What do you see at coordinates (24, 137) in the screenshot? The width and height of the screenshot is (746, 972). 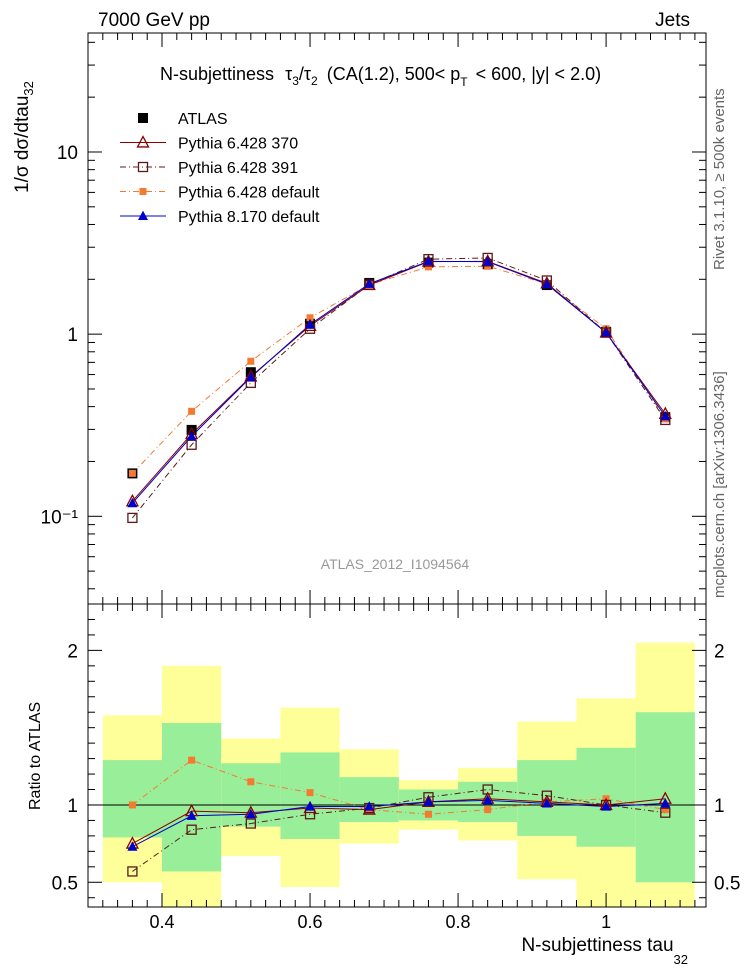 I see `y-axis-label: 1/σ dσ/dtau32` at bounding box center [24, 137].